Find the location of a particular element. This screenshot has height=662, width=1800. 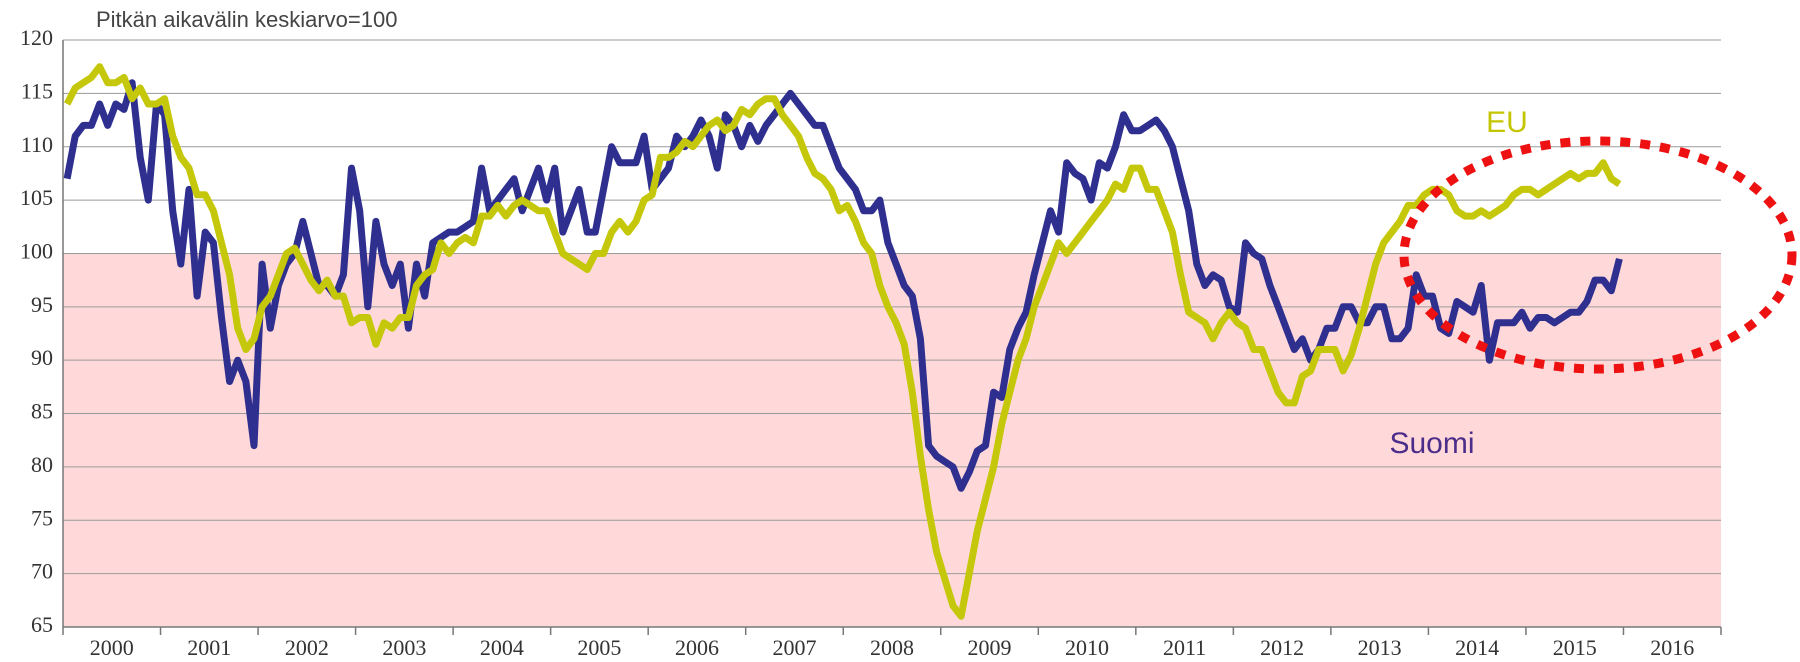

x-tick-label: 2010 is located at coordinates (1087, 647).